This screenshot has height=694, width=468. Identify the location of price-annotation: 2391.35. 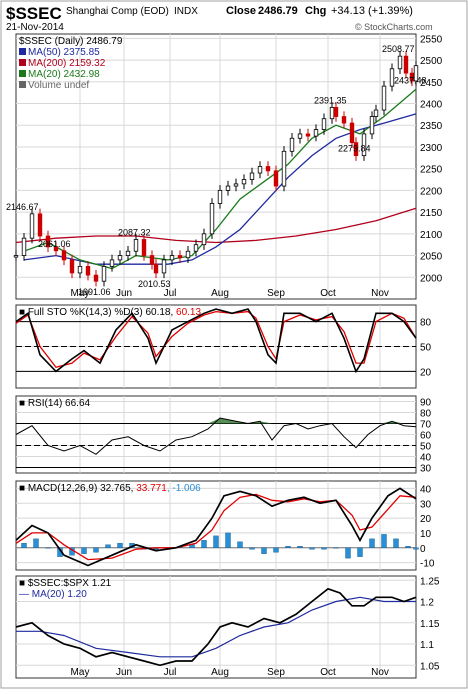
(330, 100).